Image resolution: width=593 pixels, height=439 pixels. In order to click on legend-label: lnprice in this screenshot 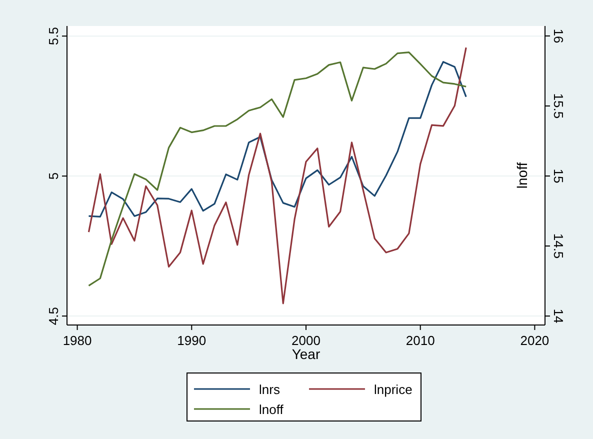, I will do `click(393, 389)`.